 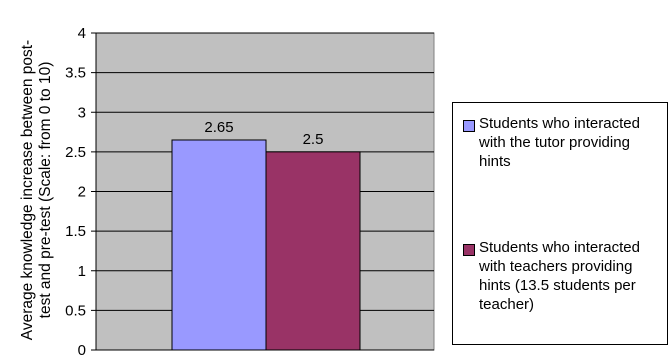 I want to click on y-tick-label-2-5: 2.5, so click(x=75, y=152).